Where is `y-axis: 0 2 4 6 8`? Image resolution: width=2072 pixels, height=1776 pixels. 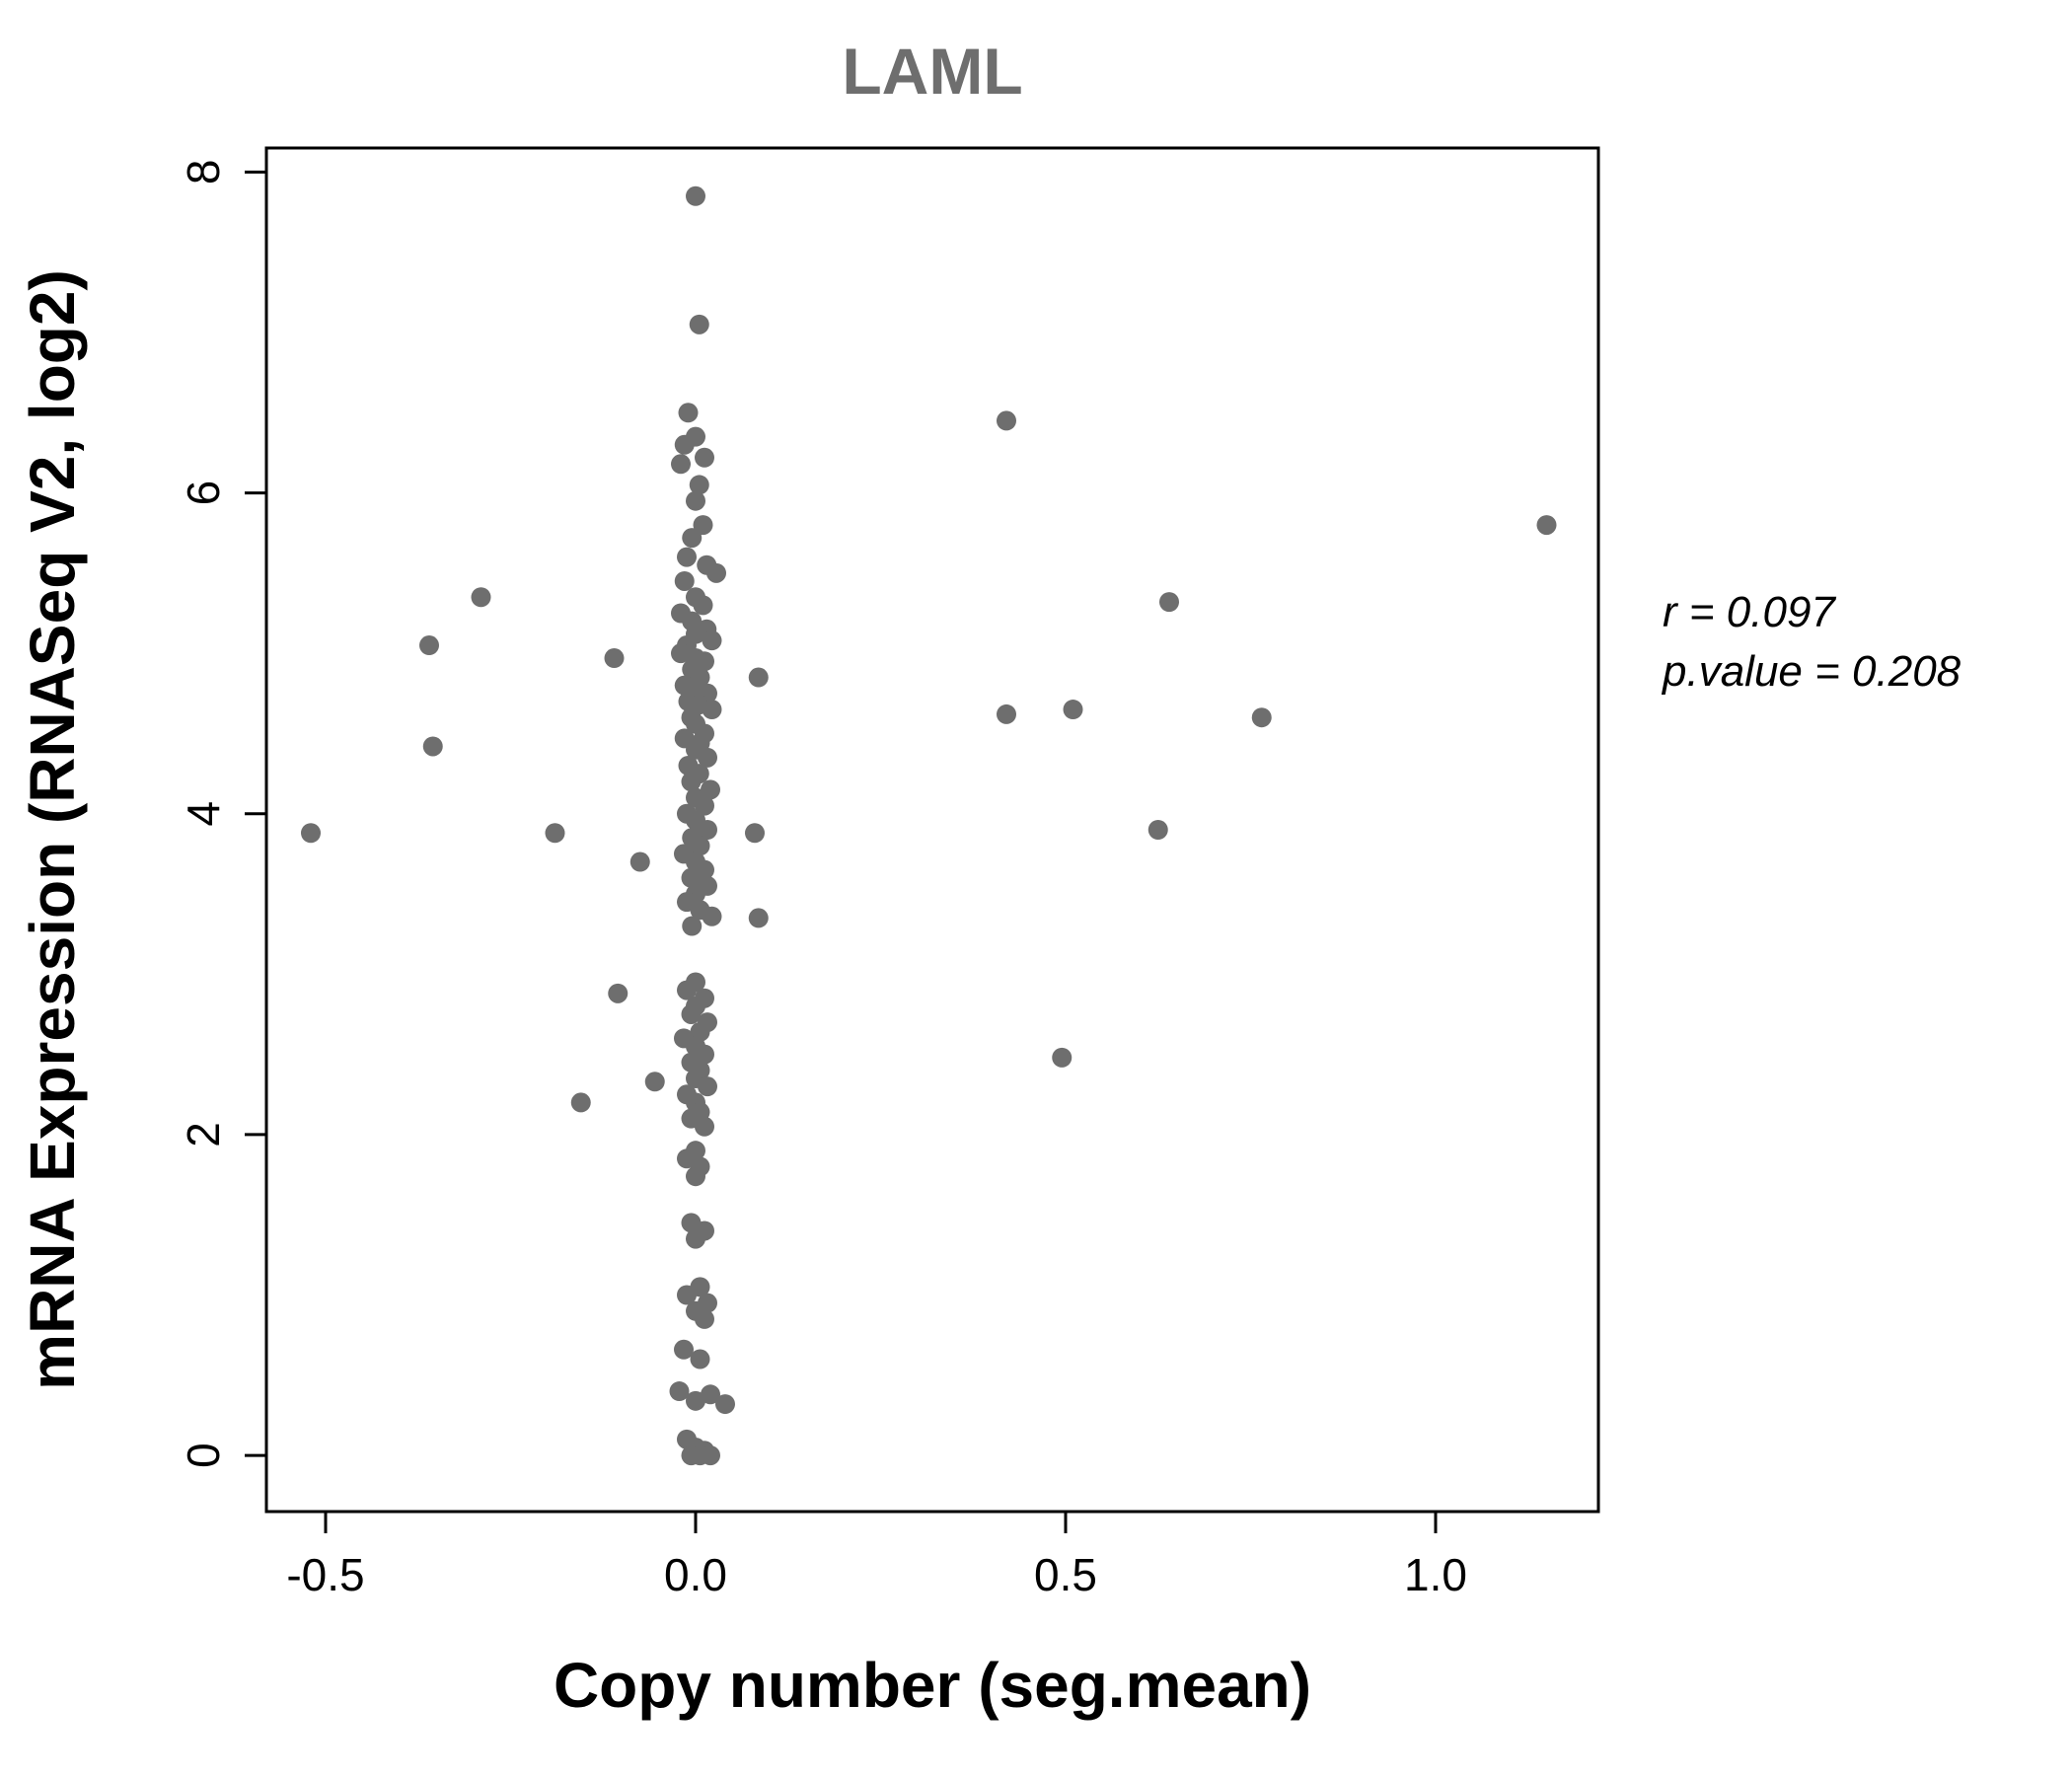 y-axis: 0 2 4 6 8 is located at coordinates (222, 814).